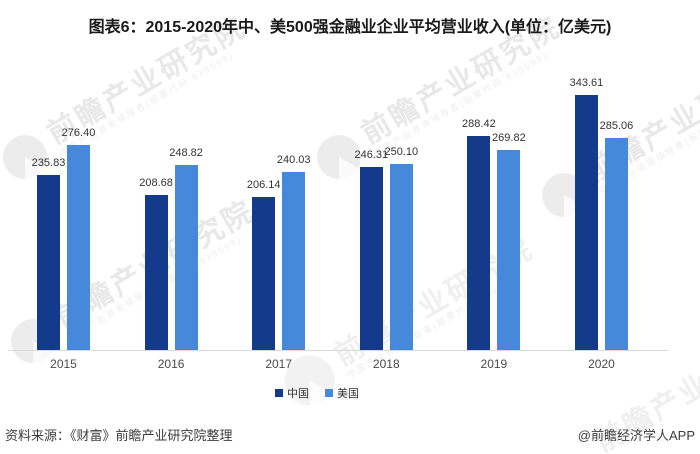  I want to click on bar-美国-2018, so click(401, 257).